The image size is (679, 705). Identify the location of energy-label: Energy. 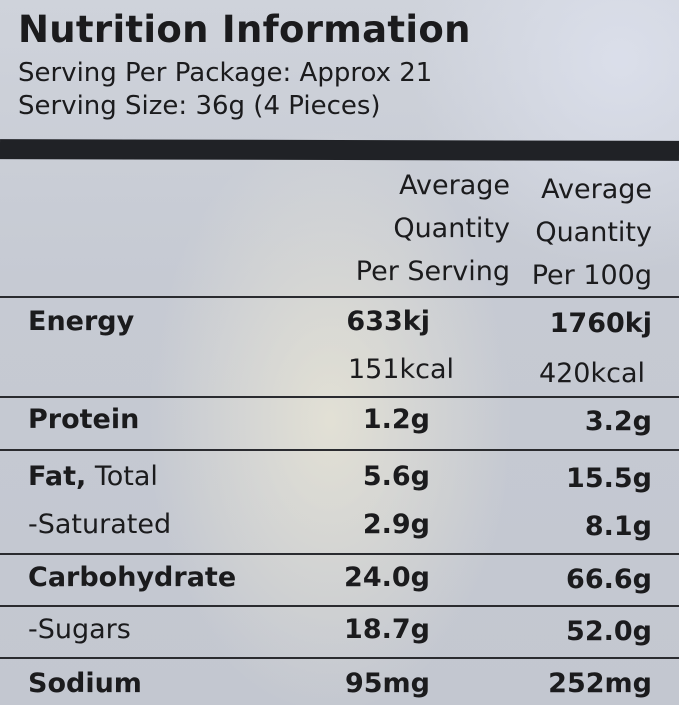
(81, 321).